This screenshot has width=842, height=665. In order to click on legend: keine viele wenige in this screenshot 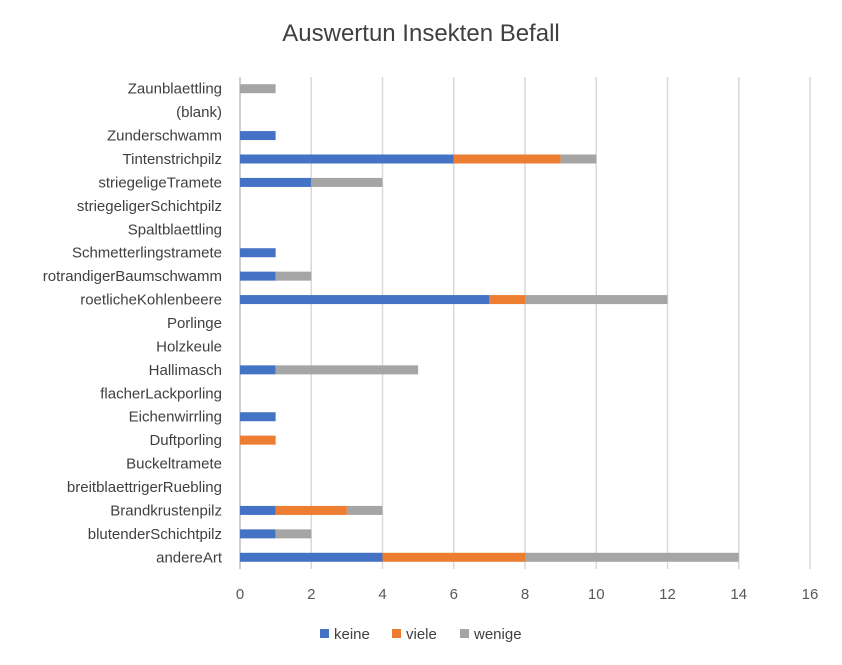, I will do `click(421, 634)`.